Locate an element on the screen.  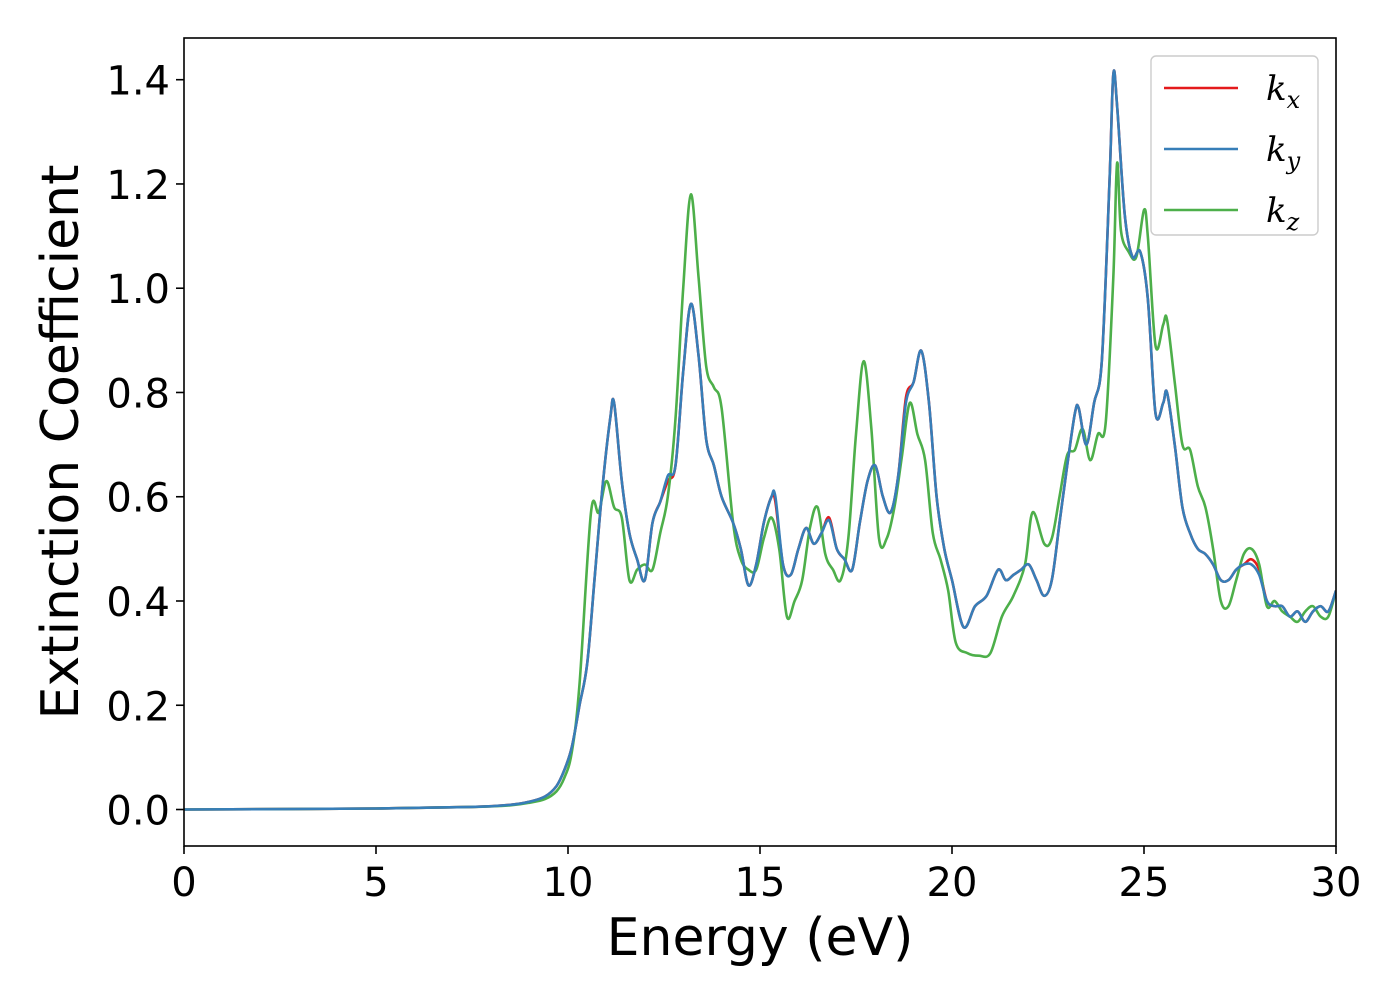
legend-label-kz: kz is located at coordinates (1283, 213).